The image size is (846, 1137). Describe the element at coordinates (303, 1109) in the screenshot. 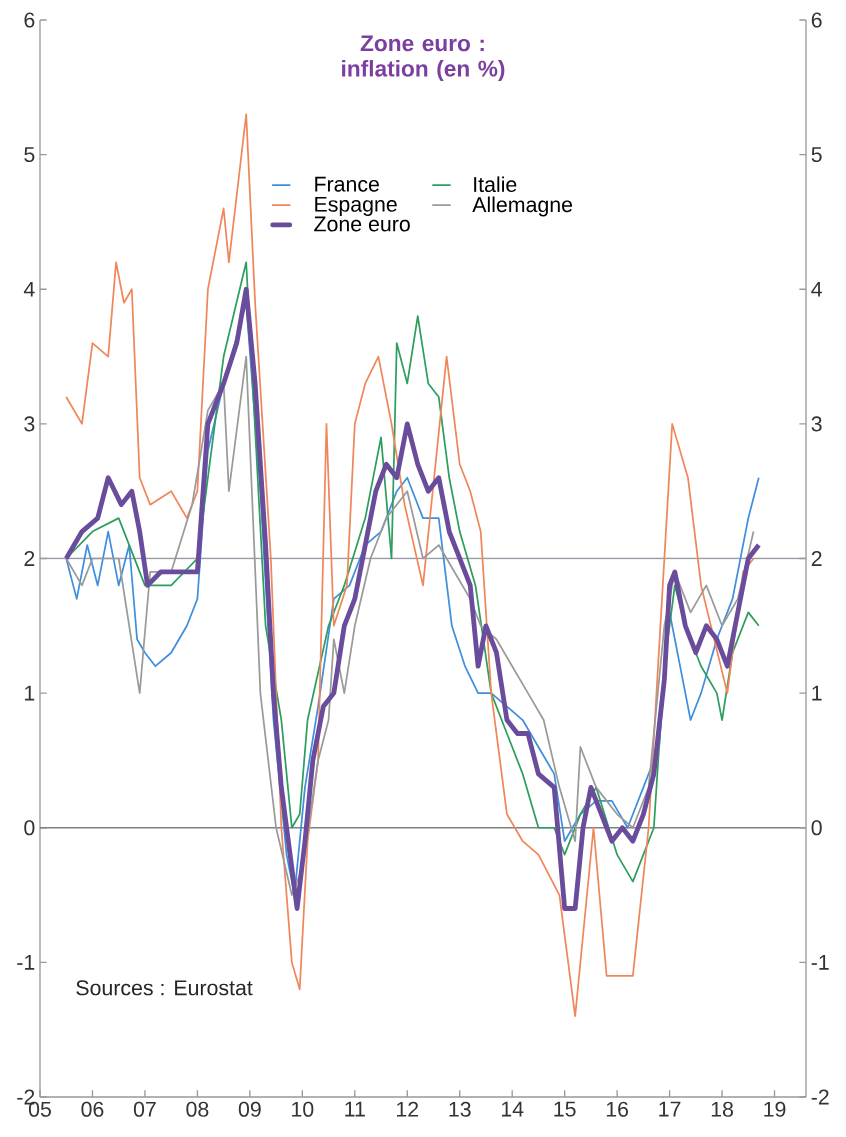

I see `x-tick-label: 10` at that location.